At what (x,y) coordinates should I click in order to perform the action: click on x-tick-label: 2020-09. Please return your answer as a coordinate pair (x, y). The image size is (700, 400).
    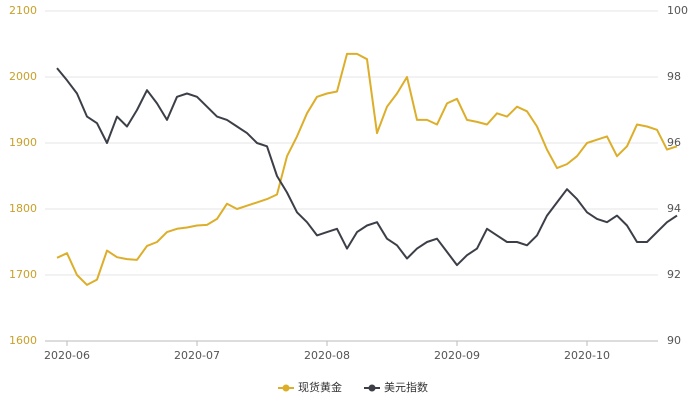
    Looking at the image, I should click on (457, 355).